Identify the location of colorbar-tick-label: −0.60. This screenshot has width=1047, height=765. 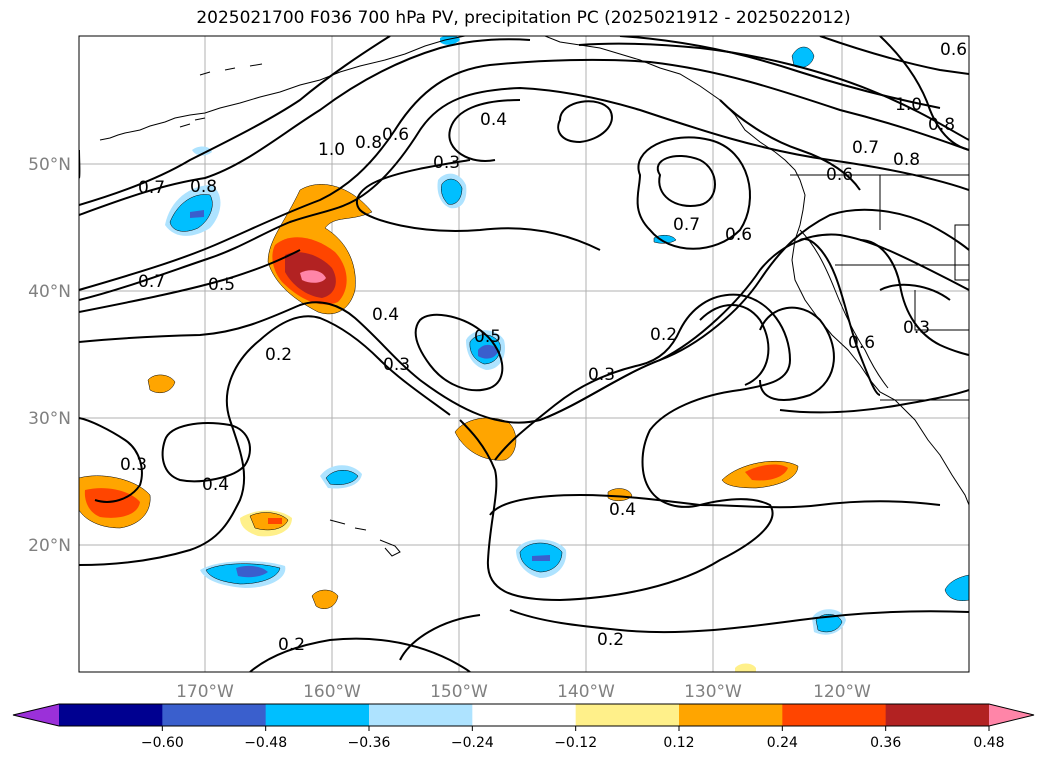
(162, 743).